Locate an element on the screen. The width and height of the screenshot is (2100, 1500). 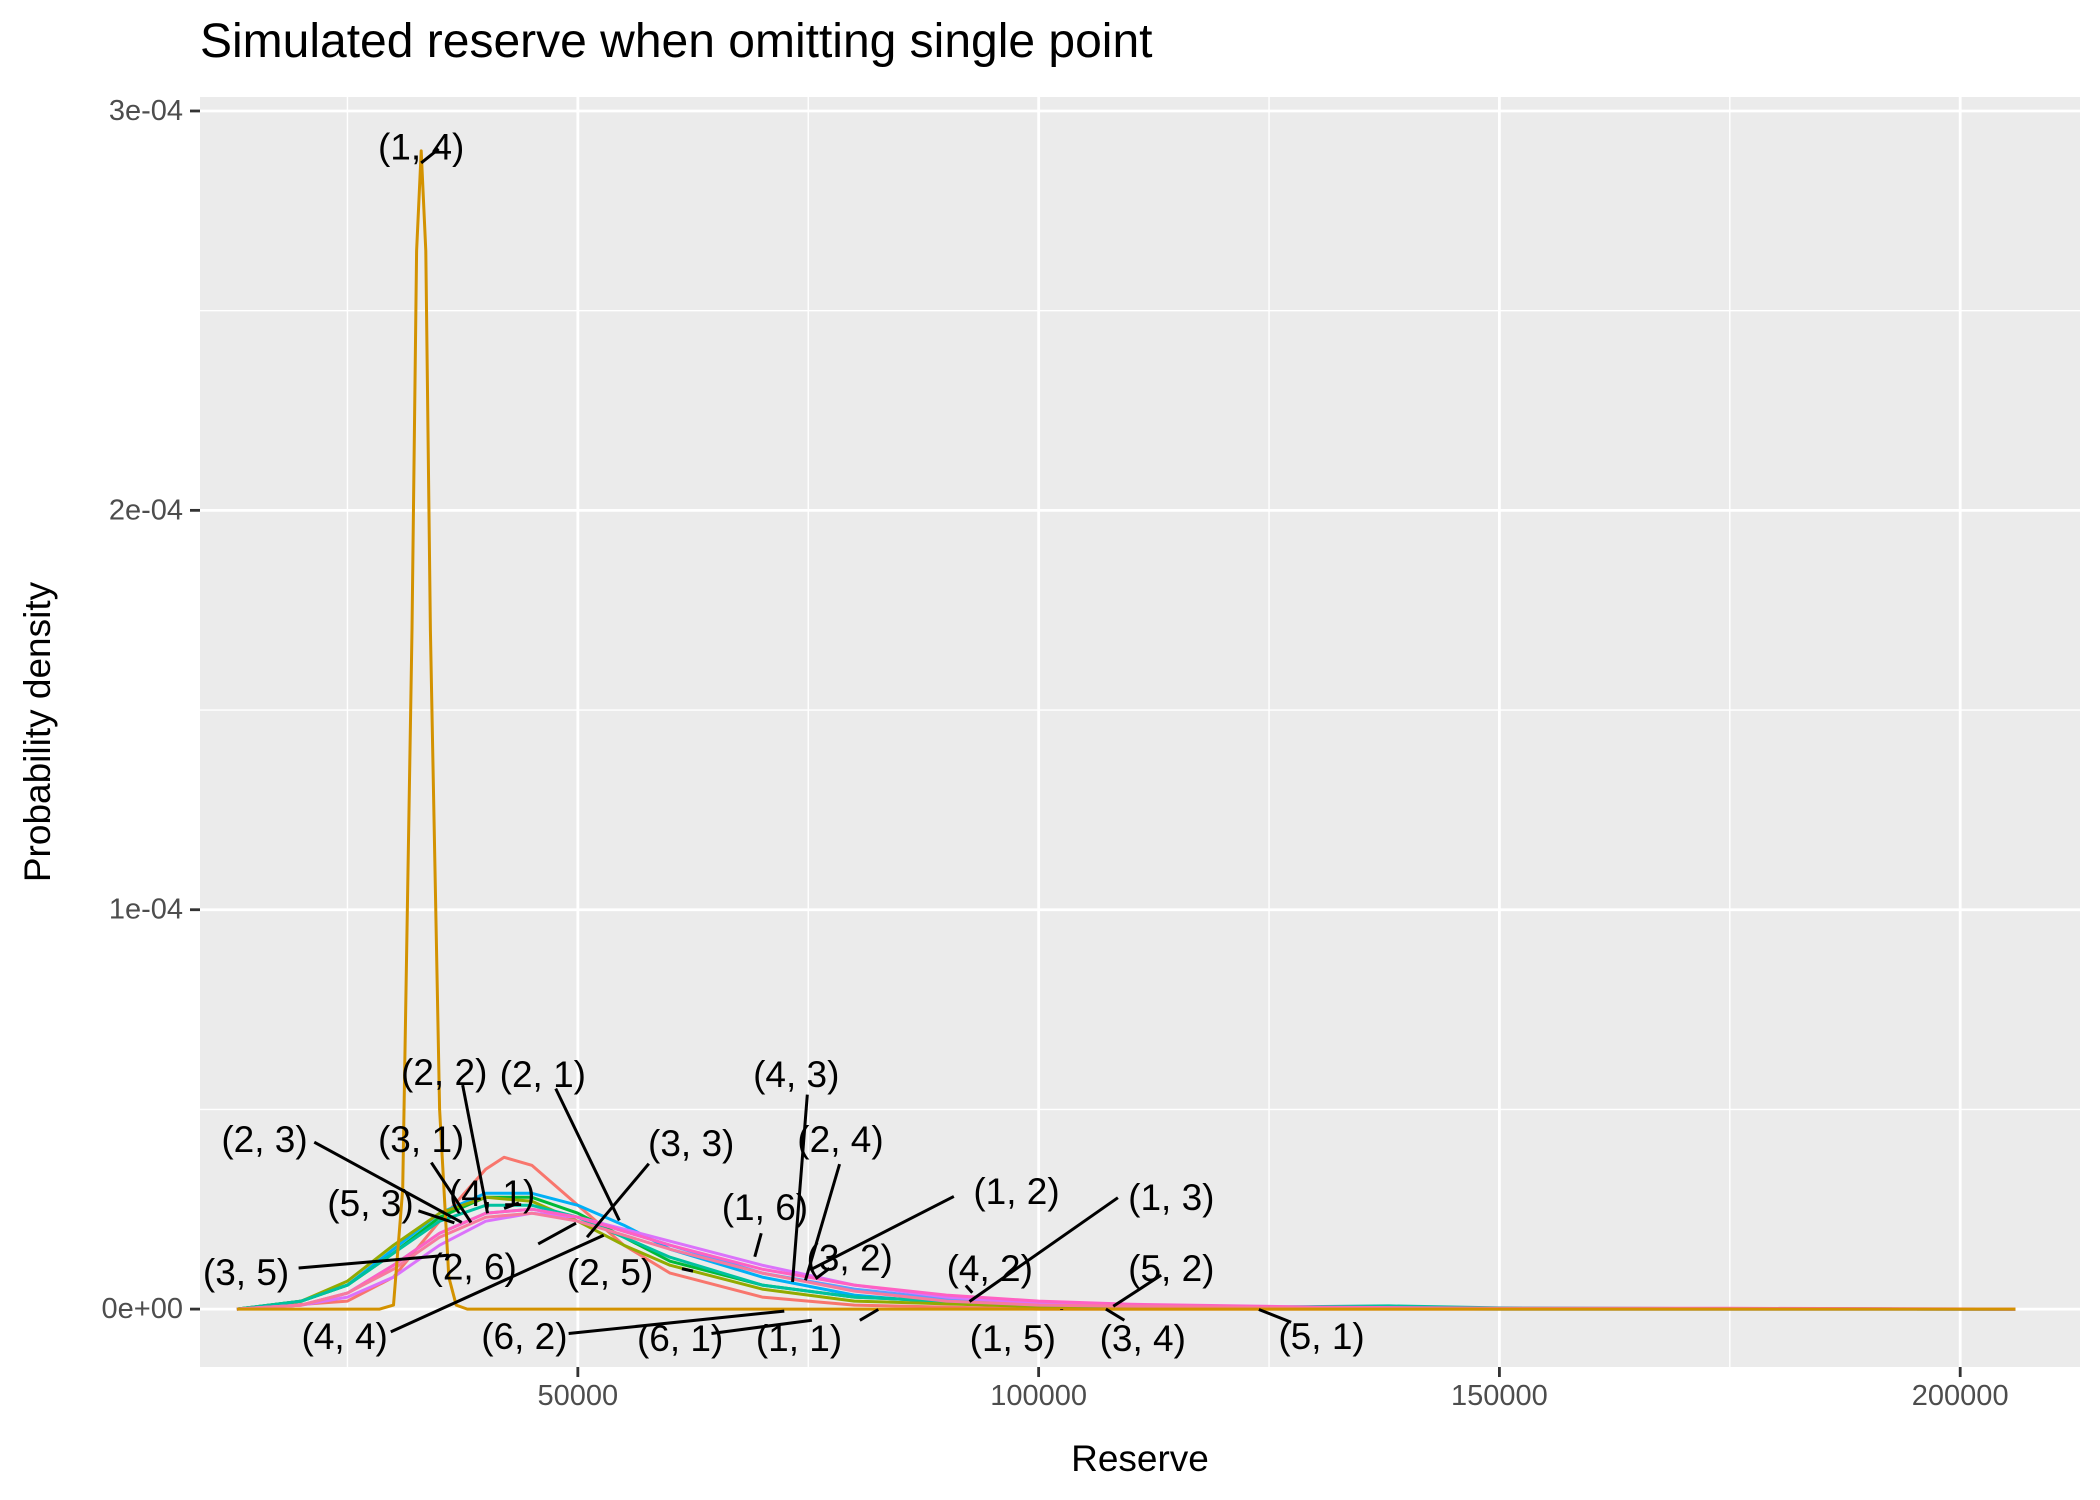
y-tick-label: 1e-04 is located at coordinates (146, 910).